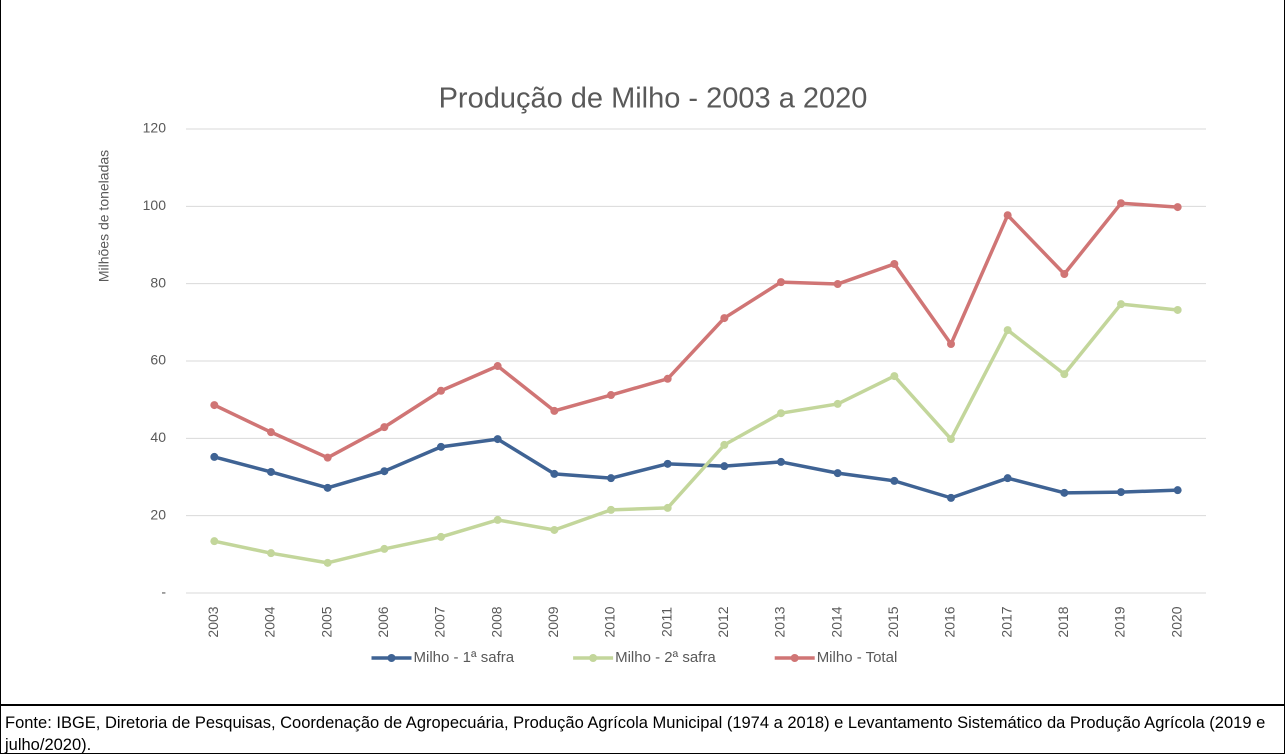 This screenshot has width=1285, height=756. Describe the element at coordinates (780, 621) in the screenshot. I see `x-tick-label: 2013` at that location.